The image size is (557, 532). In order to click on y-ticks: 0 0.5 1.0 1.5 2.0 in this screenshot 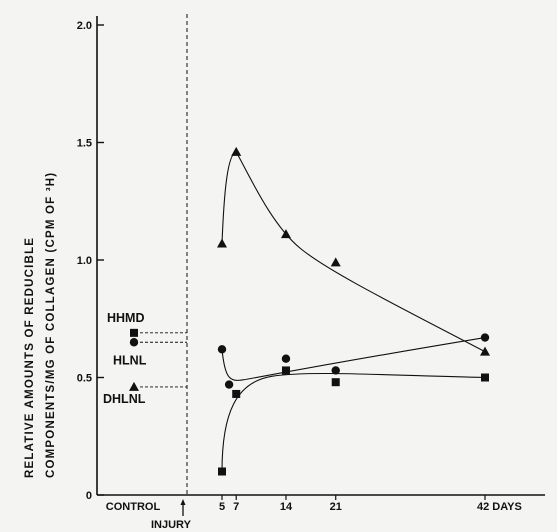, I will do `click(90, 261)`.